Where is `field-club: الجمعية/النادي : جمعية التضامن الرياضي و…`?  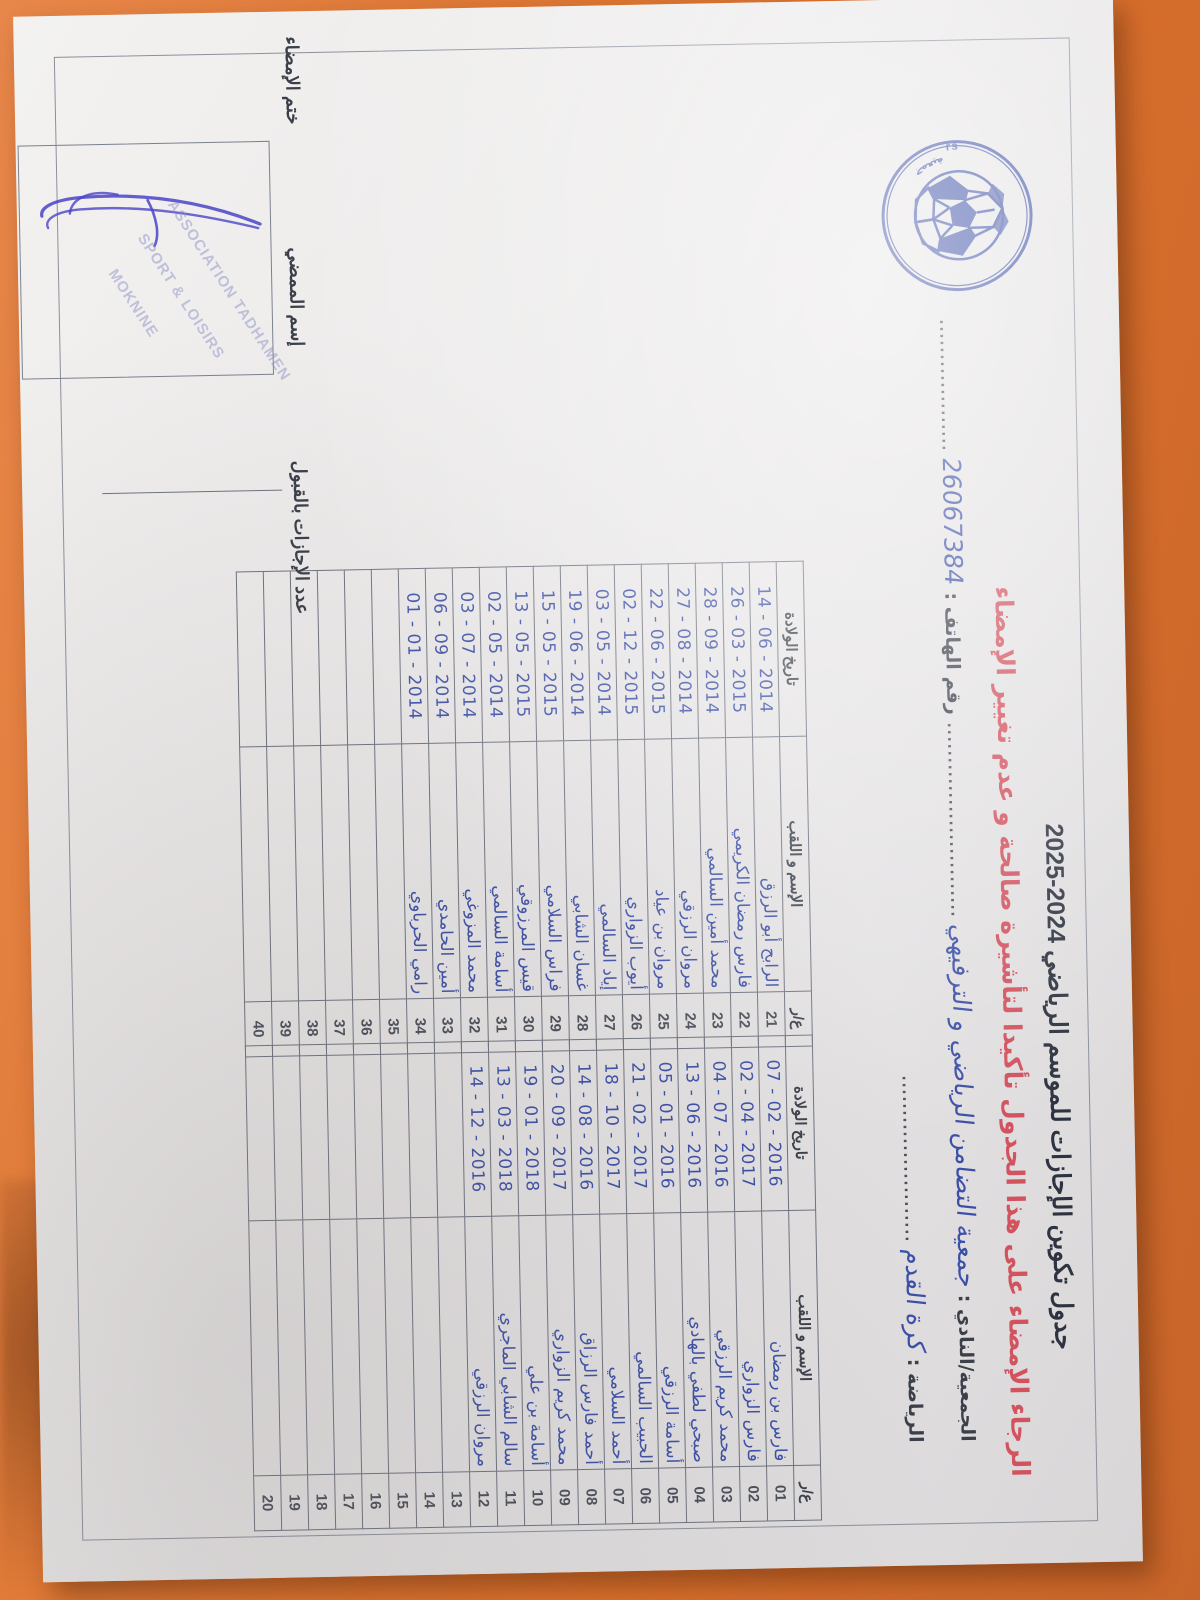
field-club: الجمعية/النادي : جمعية التضامن الرياضي و… is located at coordinates (959, 880).